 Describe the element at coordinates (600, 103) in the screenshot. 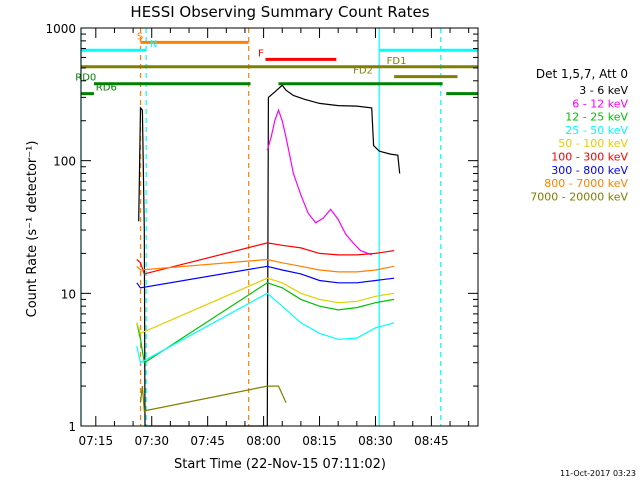

I see `legend-entry: 6 - 12 keV` at that location.